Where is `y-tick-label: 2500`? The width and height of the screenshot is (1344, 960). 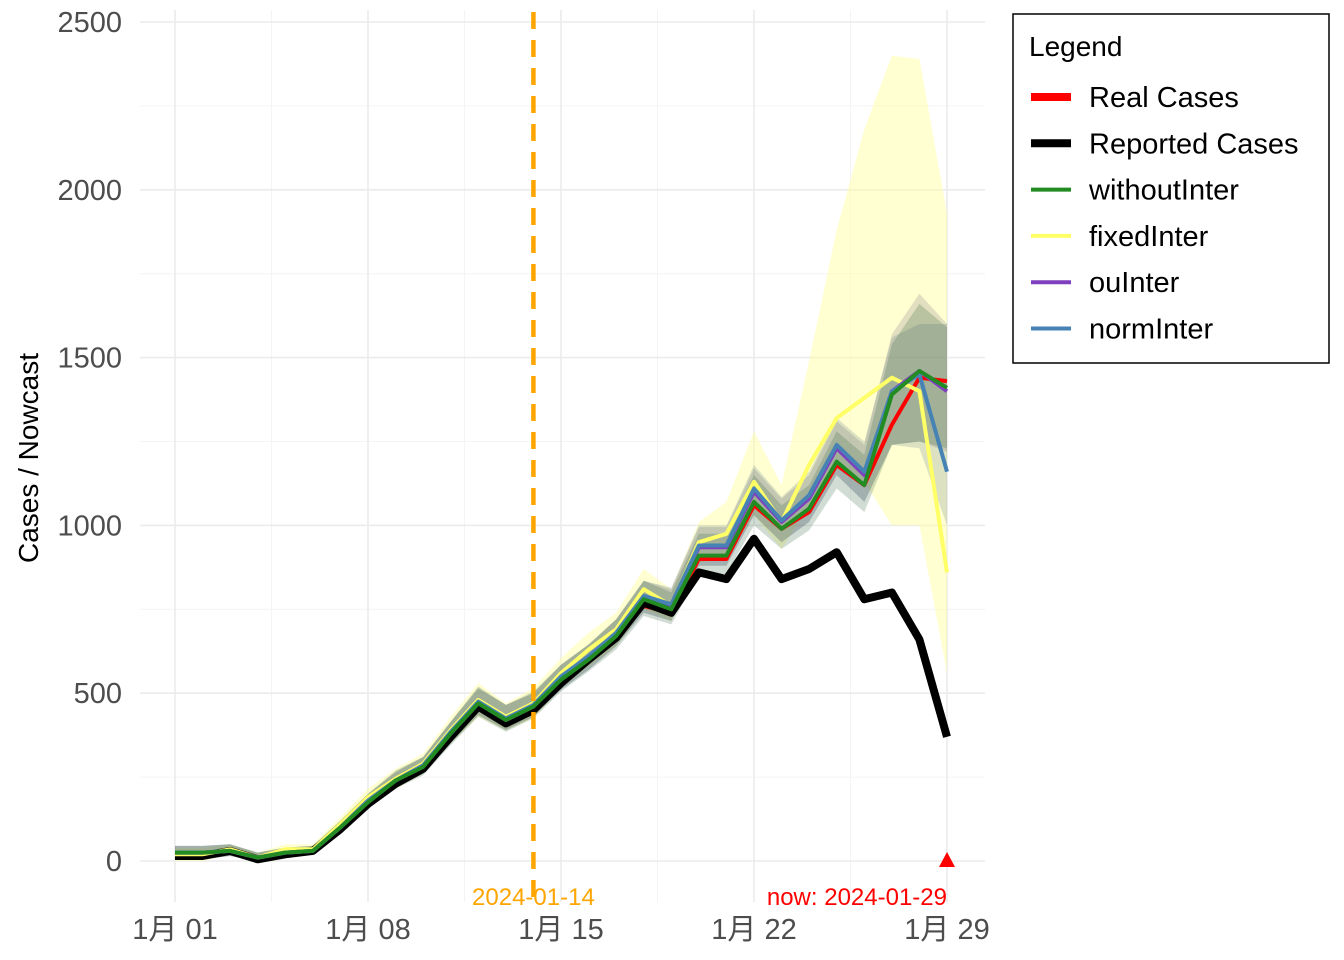
y-tick-label: 2500 is located at coordinates (89, 23).